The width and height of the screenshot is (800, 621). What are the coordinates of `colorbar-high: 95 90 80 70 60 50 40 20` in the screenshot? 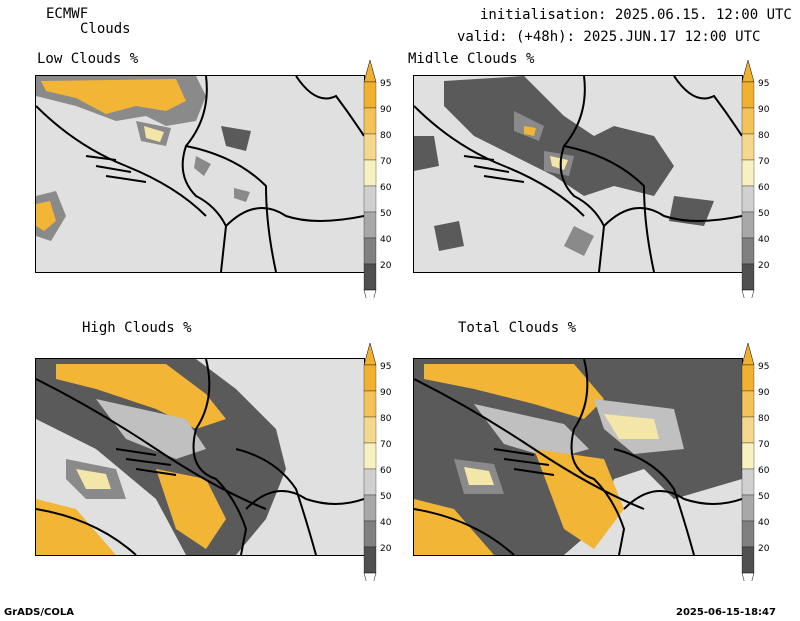 It's located at (383, 468).